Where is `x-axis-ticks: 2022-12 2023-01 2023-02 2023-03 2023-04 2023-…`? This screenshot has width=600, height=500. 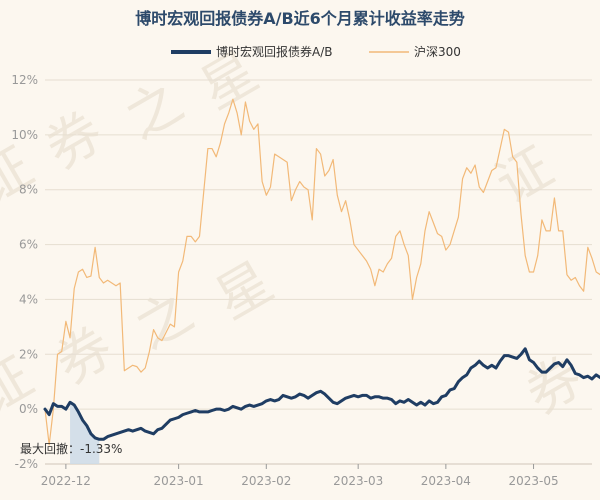
x-axis-ticks: 2022-12 2023-01 2023-02 2023-03 2023-04 2023-… is located at coordinates (300, 476).